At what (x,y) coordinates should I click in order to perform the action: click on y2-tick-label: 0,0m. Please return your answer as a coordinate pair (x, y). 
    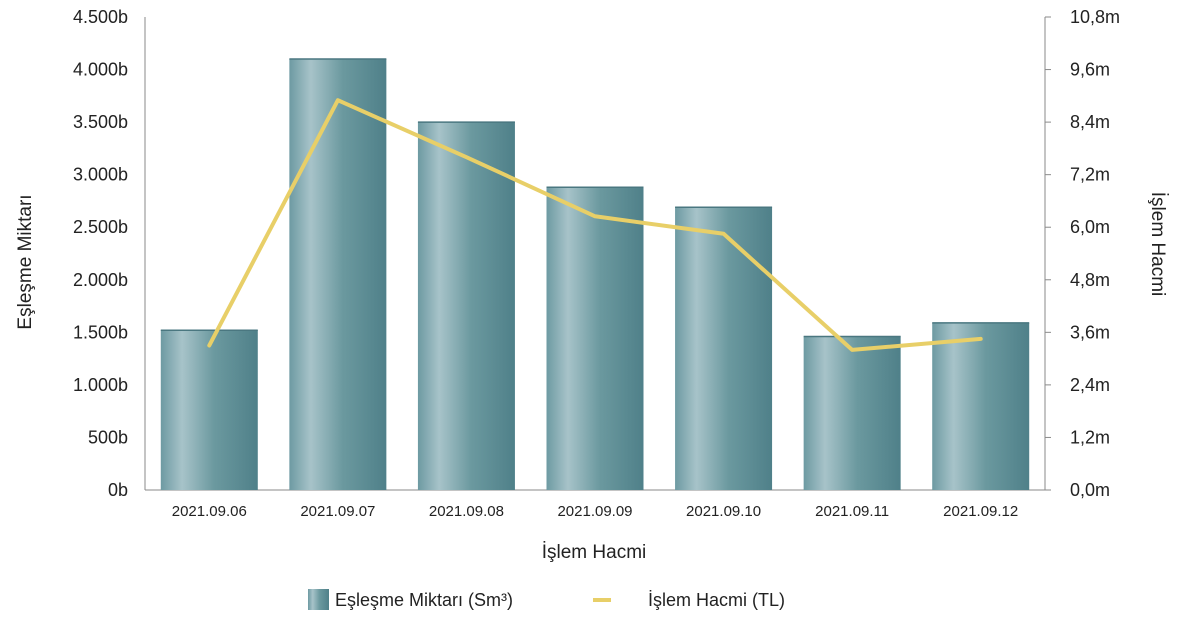
    Looking at the image, I should click on (1090, 490).